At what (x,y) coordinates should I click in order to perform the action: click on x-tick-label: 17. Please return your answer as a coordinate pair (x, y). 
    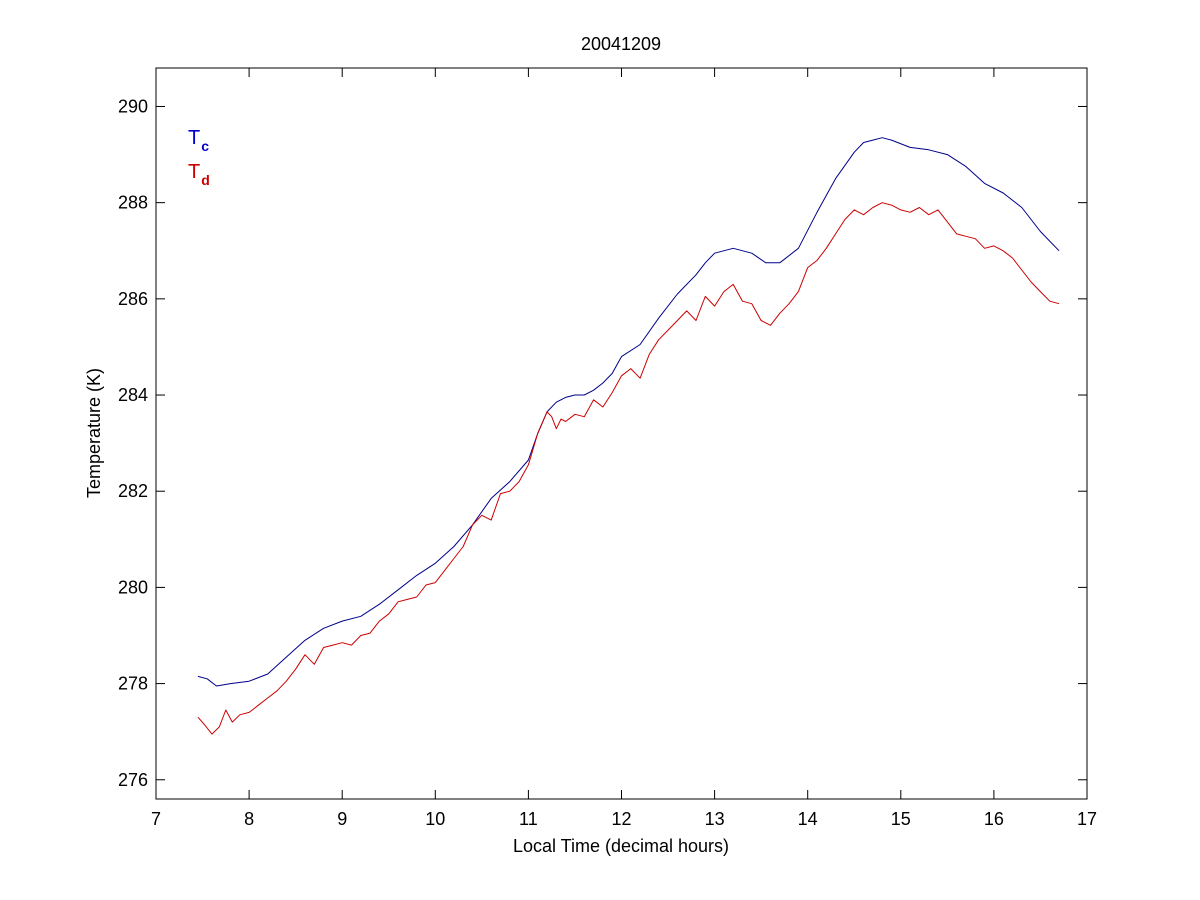
    Looking at the image, I should click on (1087, 819).